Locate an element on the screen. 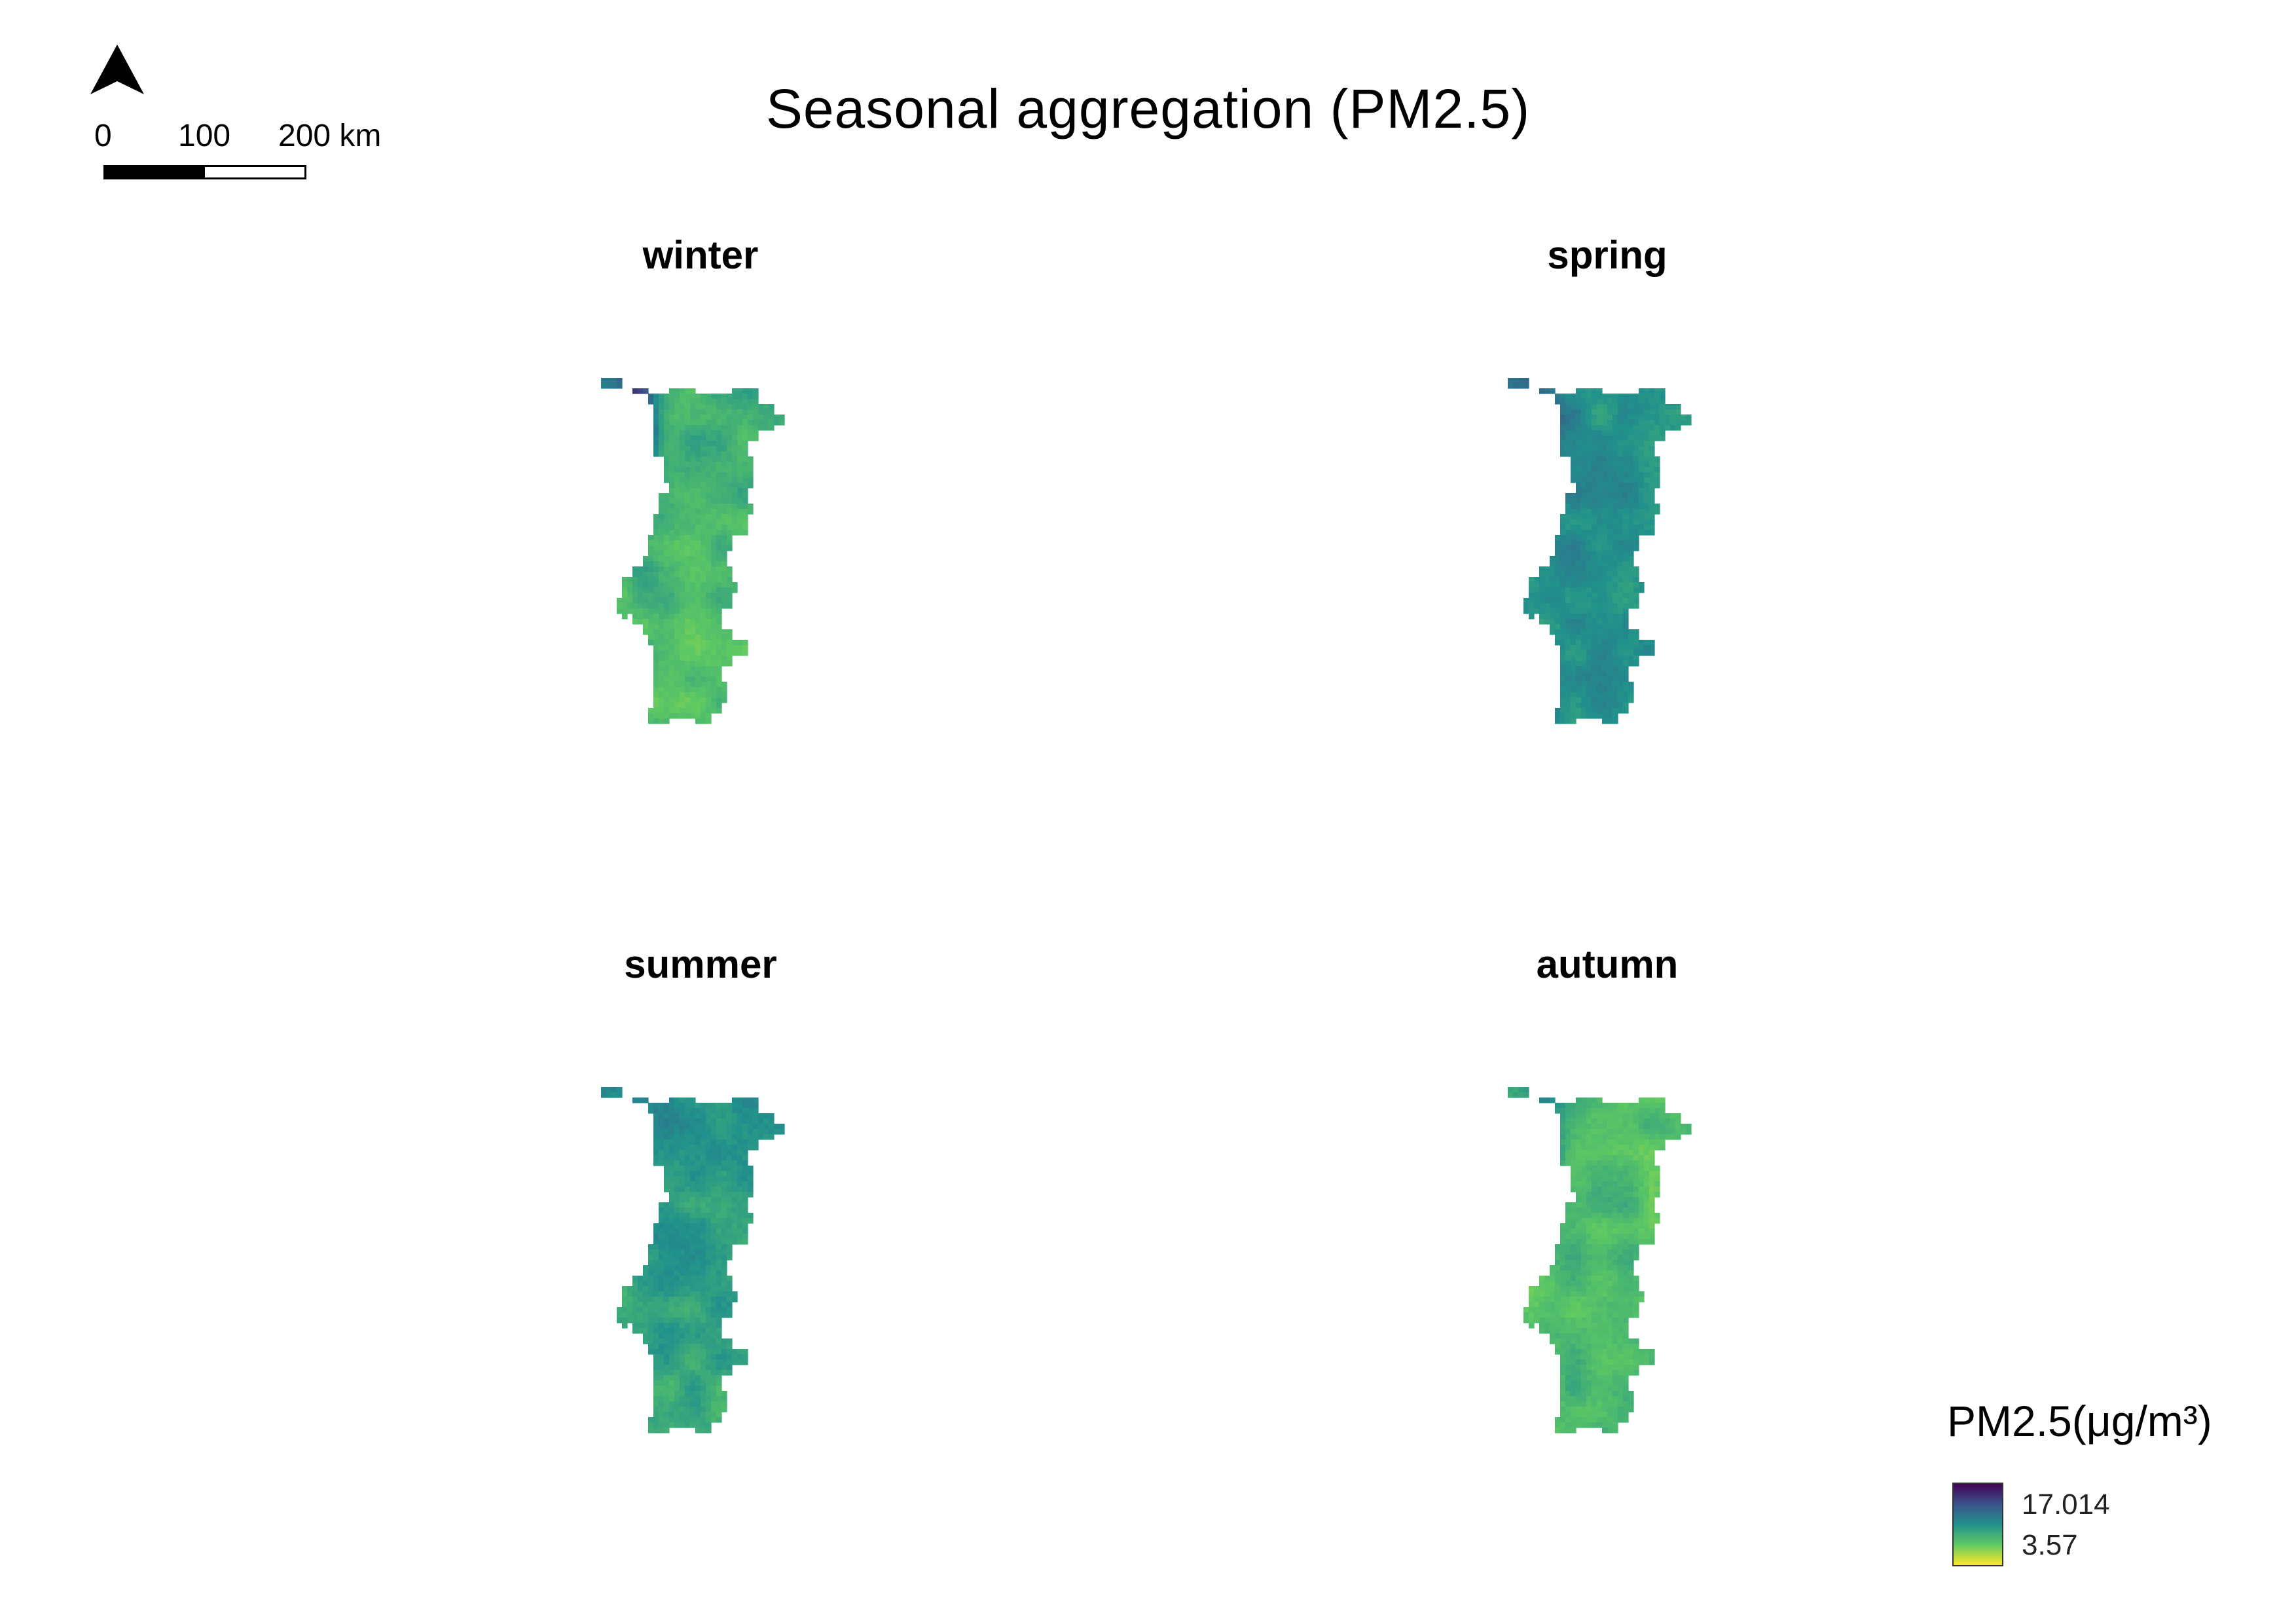 The width and height of the screenshot is (2296, 1624). map-autumn is located at coordinates (1600, 1260).